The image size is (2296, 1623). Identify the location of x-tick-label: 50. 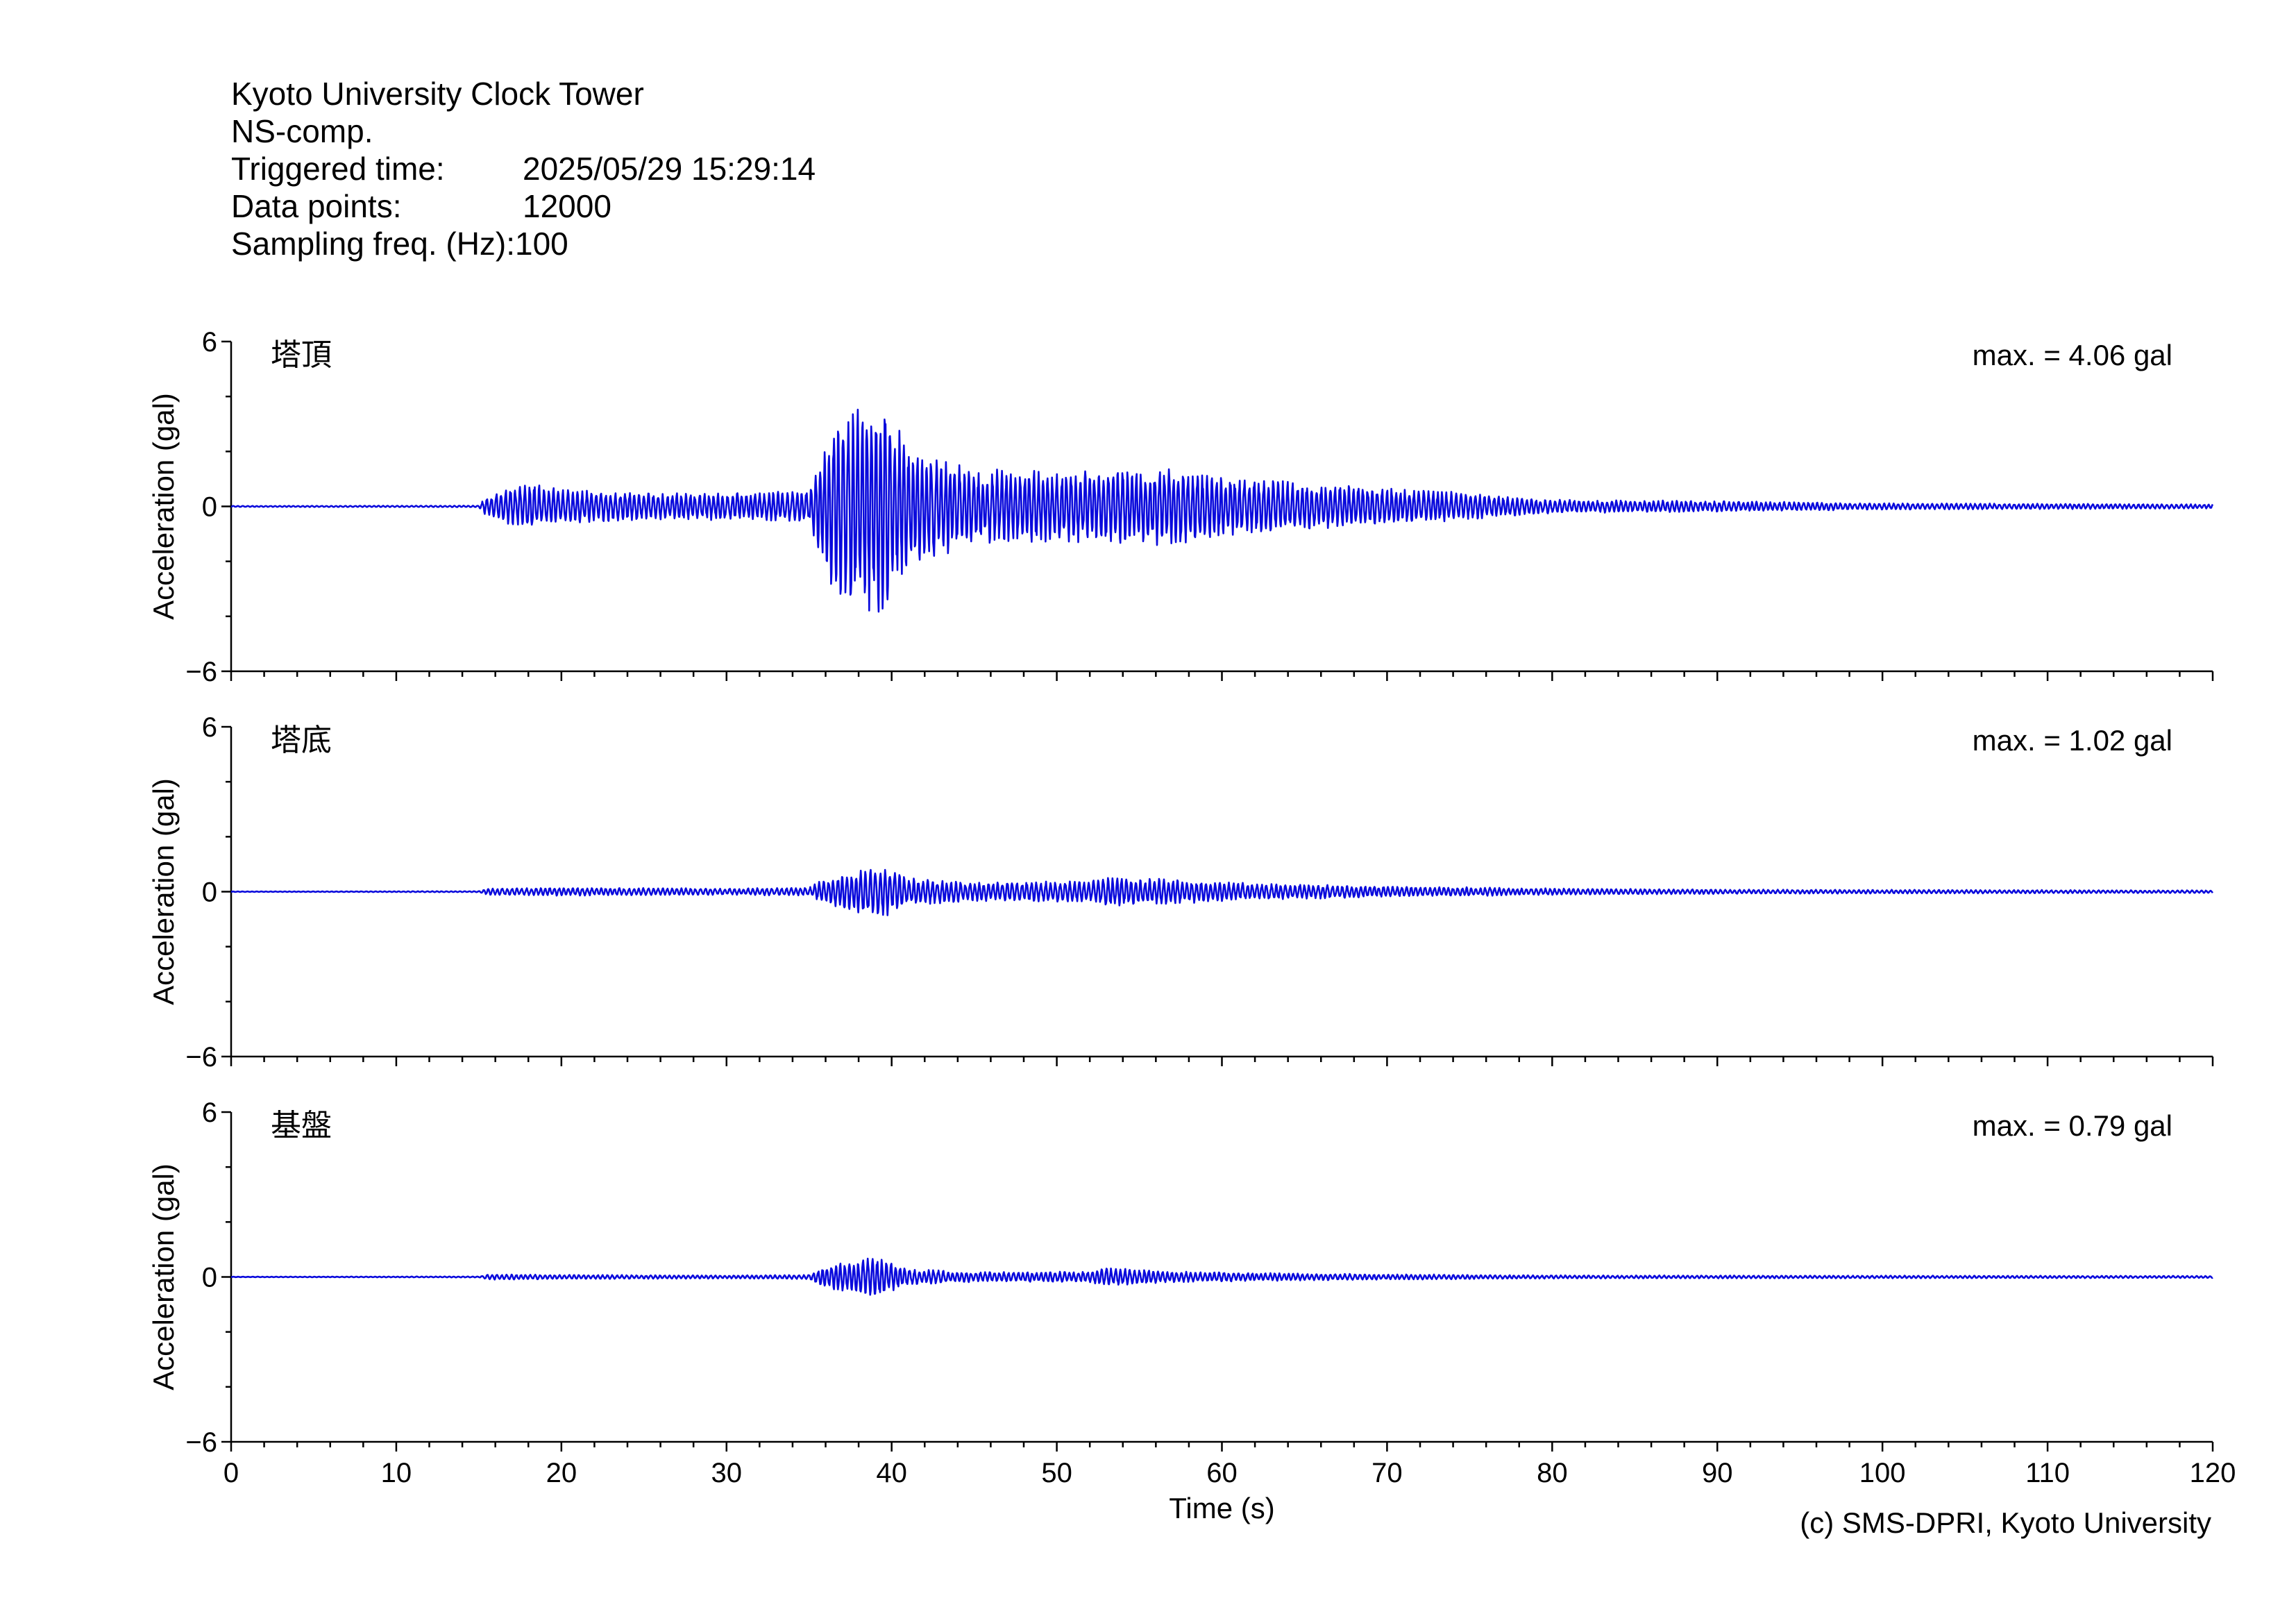
(1056, 1473).